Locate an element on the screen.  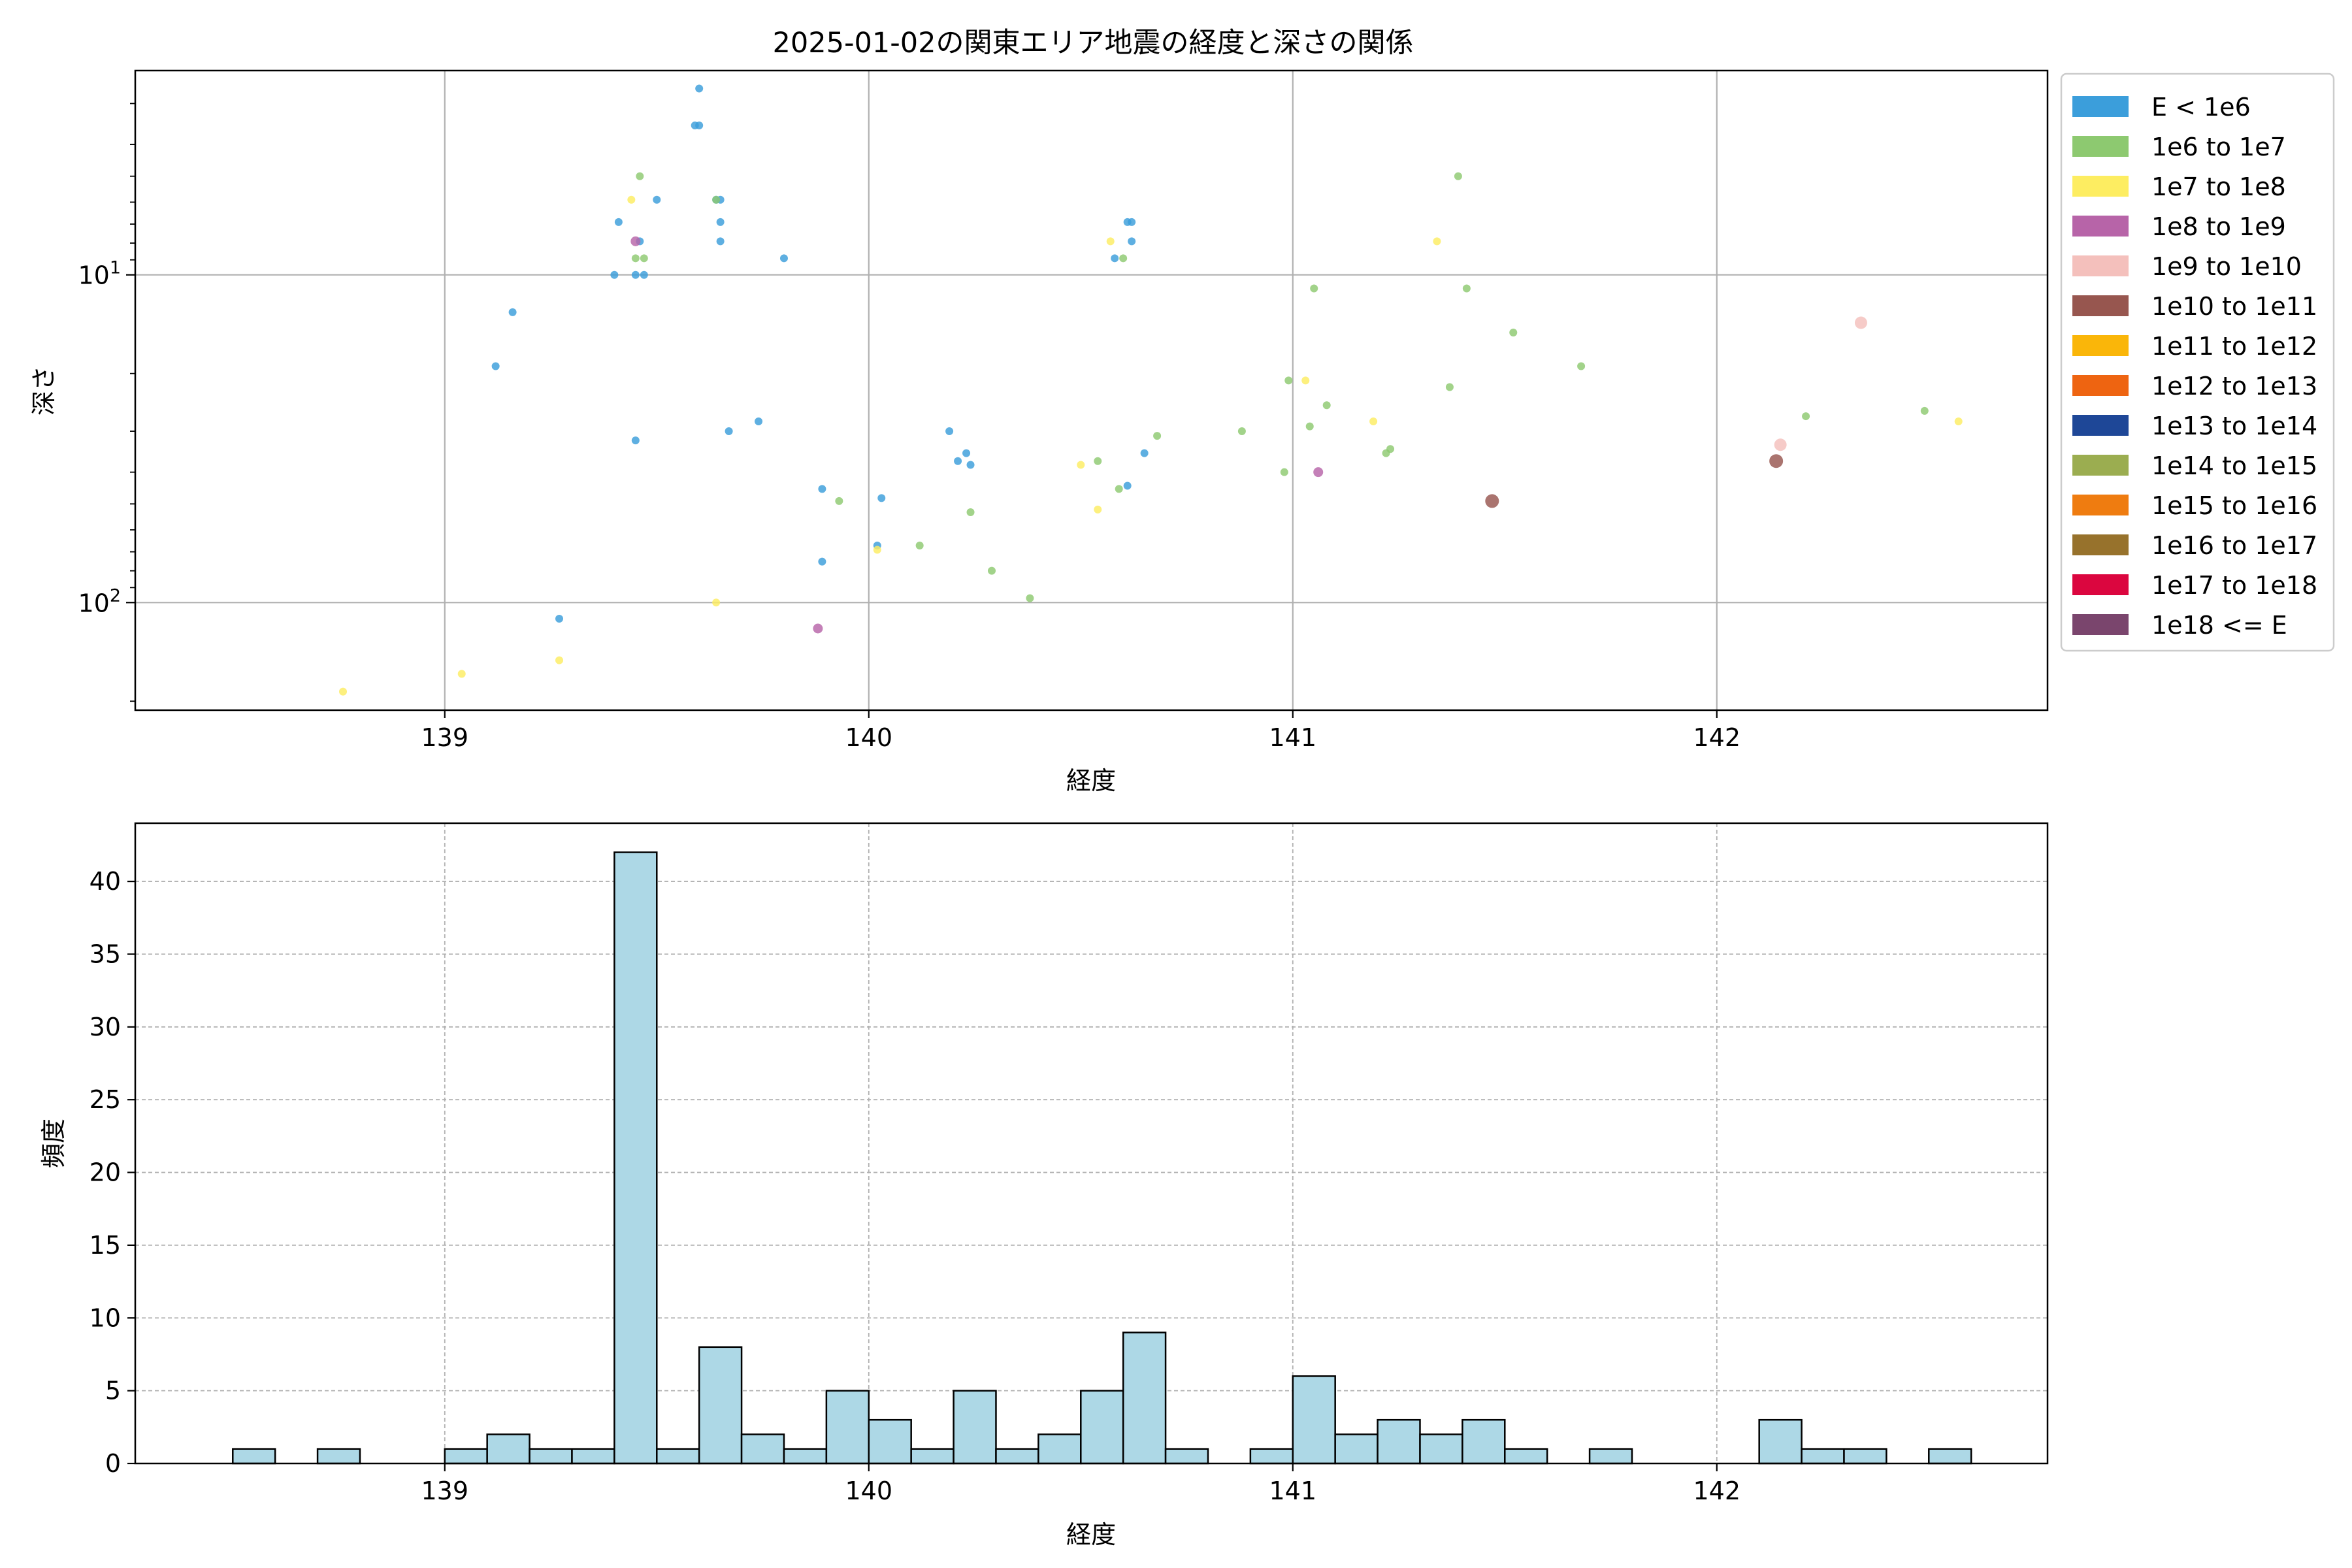
scatter-x-tick-label: 140 is located at coordinates (869, 737).